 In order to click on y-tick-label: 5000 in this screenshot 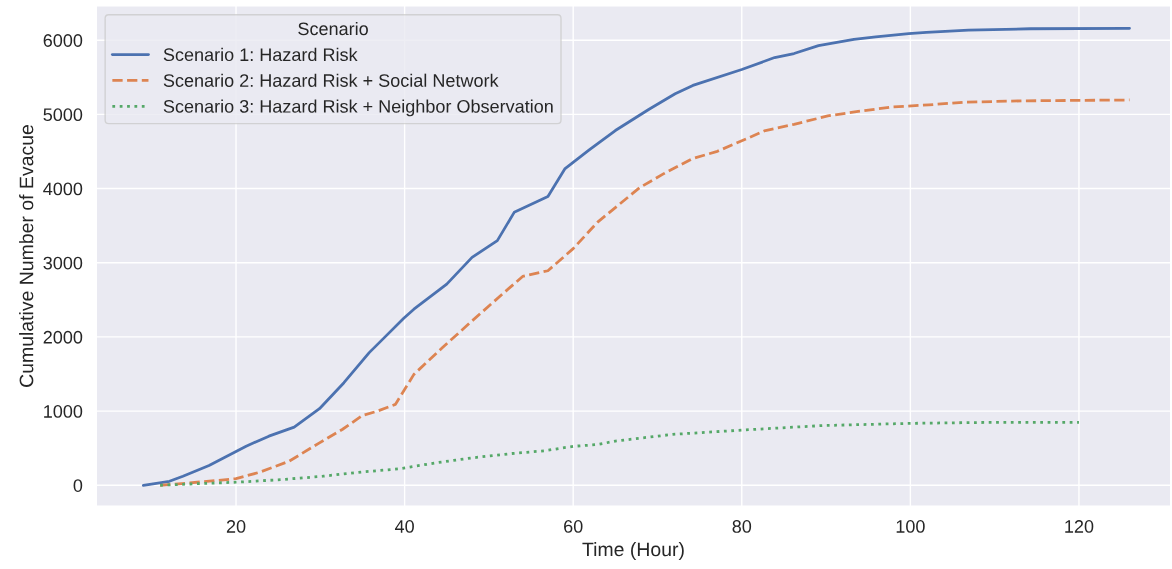, I will do `click(63, 115)`.